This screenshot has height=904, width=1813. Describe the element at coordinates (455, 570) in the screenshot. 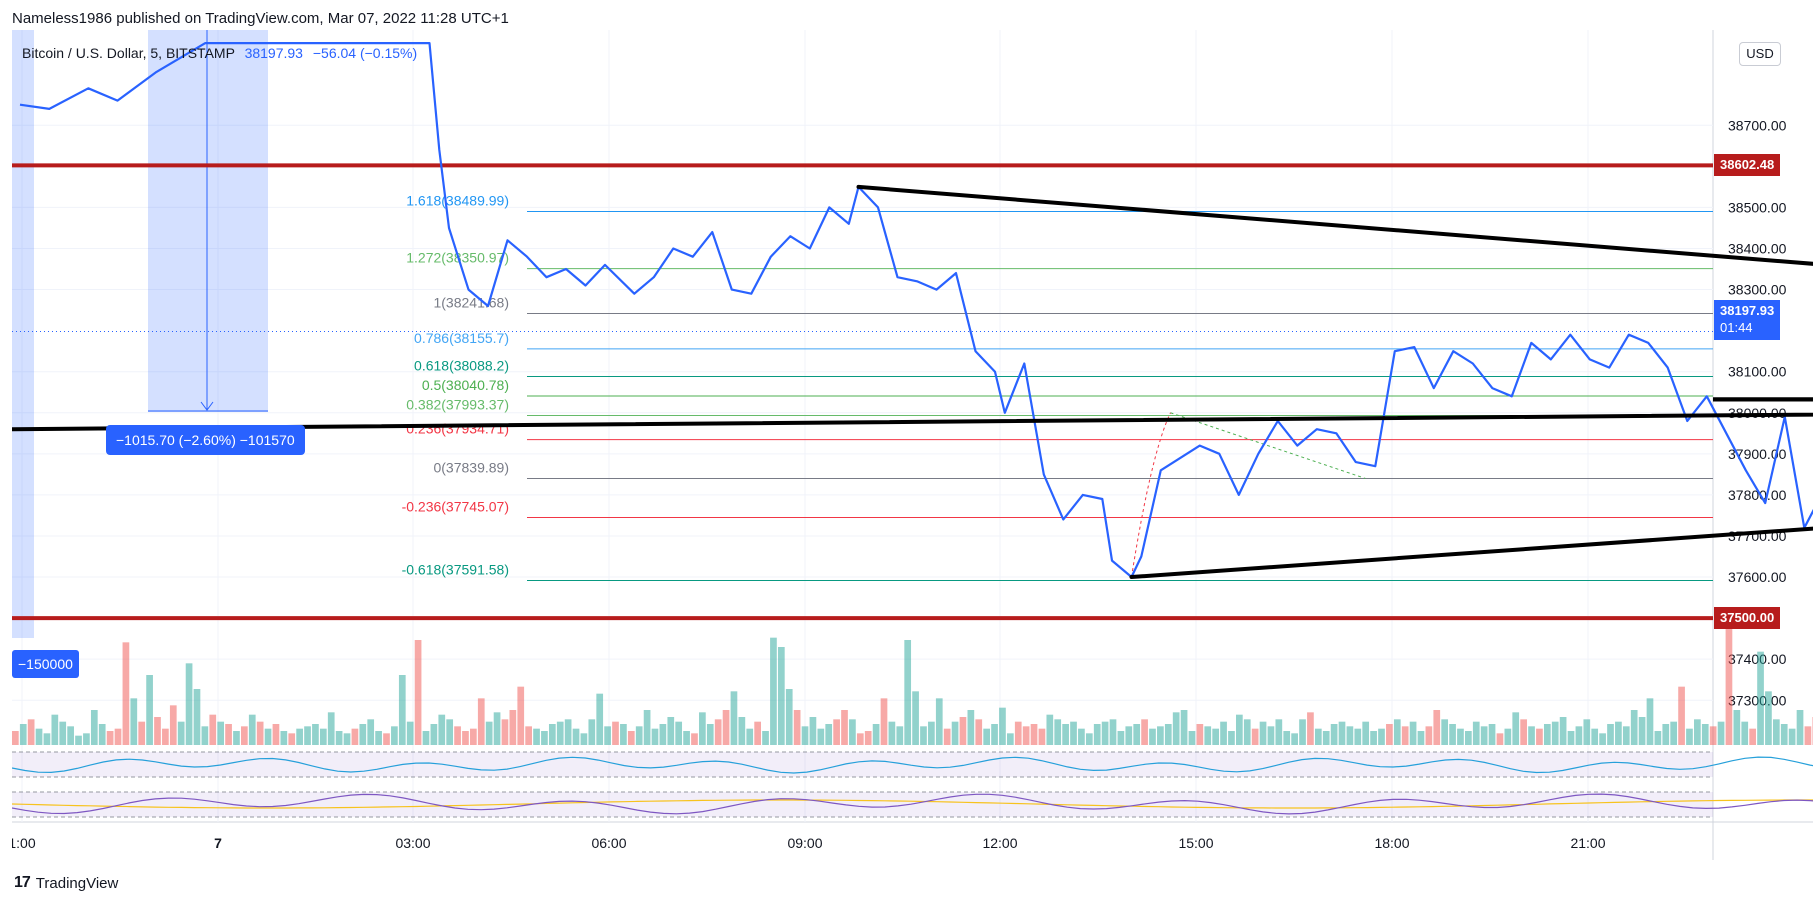

I see `fib-level-label: -0.618(37591.58)` at that location.